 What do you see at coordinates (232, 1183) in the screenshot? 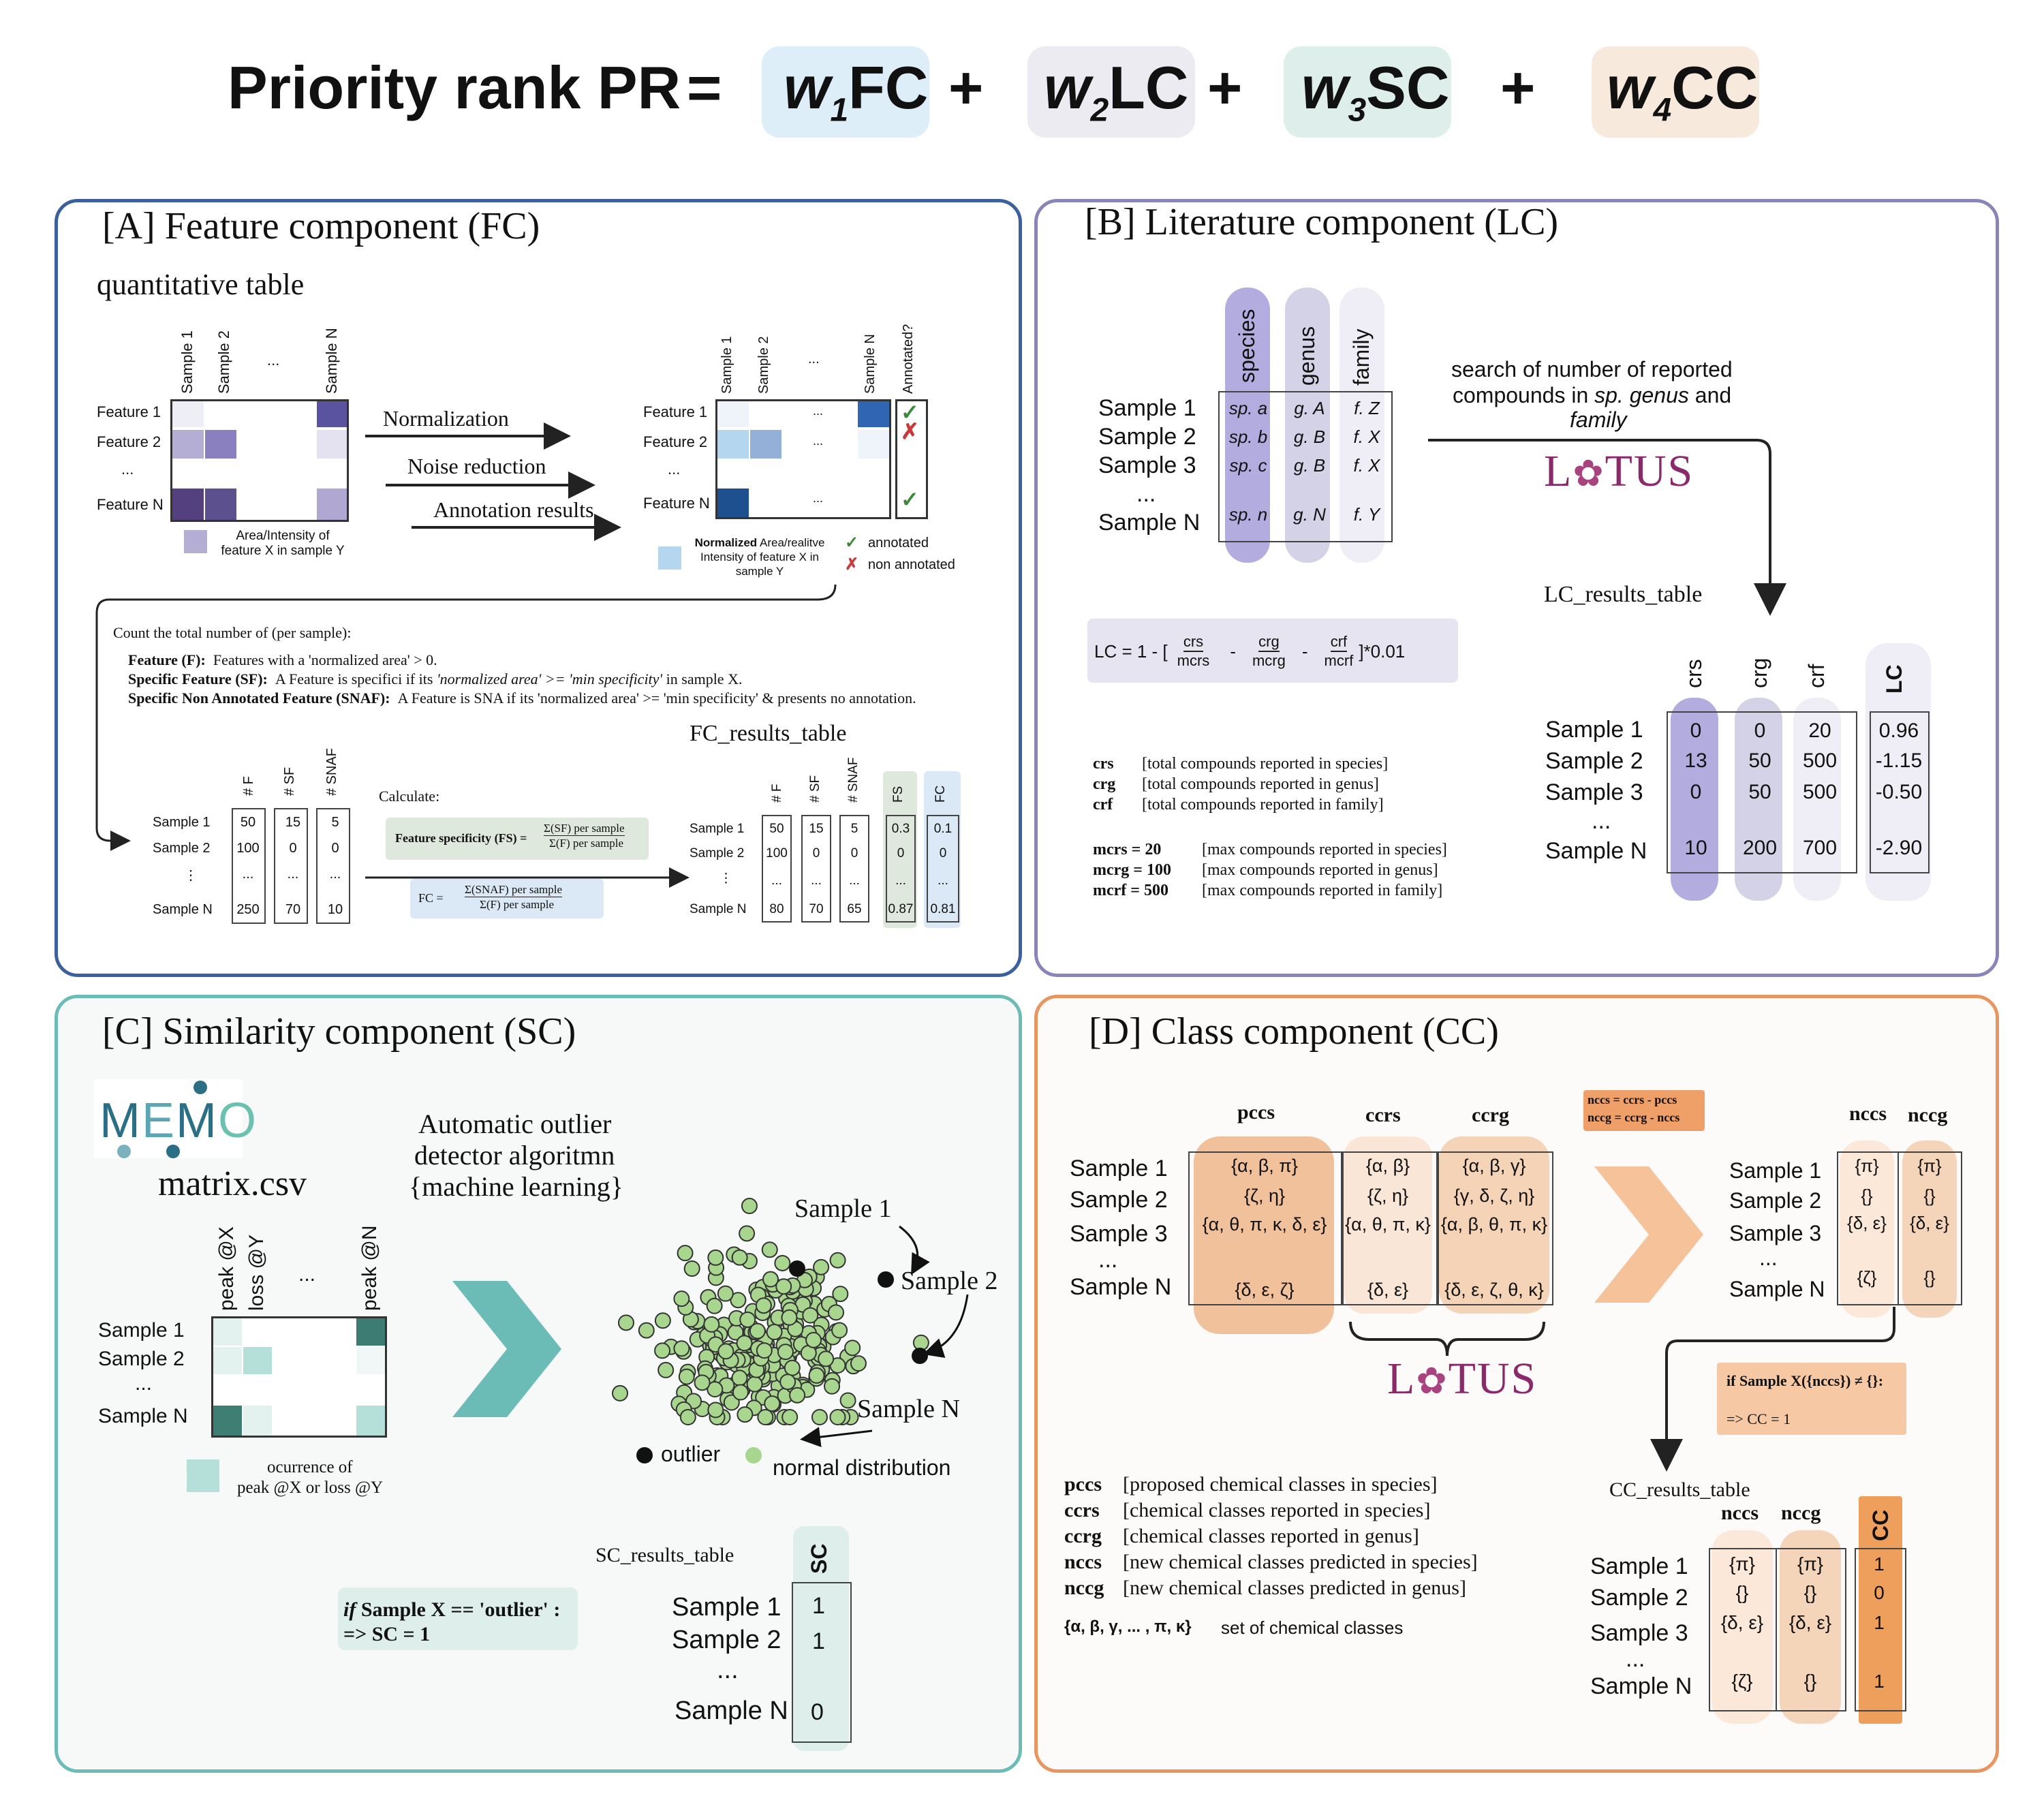
I see `matrix-label: matrix.csv` at bounding box center [232, 1183].